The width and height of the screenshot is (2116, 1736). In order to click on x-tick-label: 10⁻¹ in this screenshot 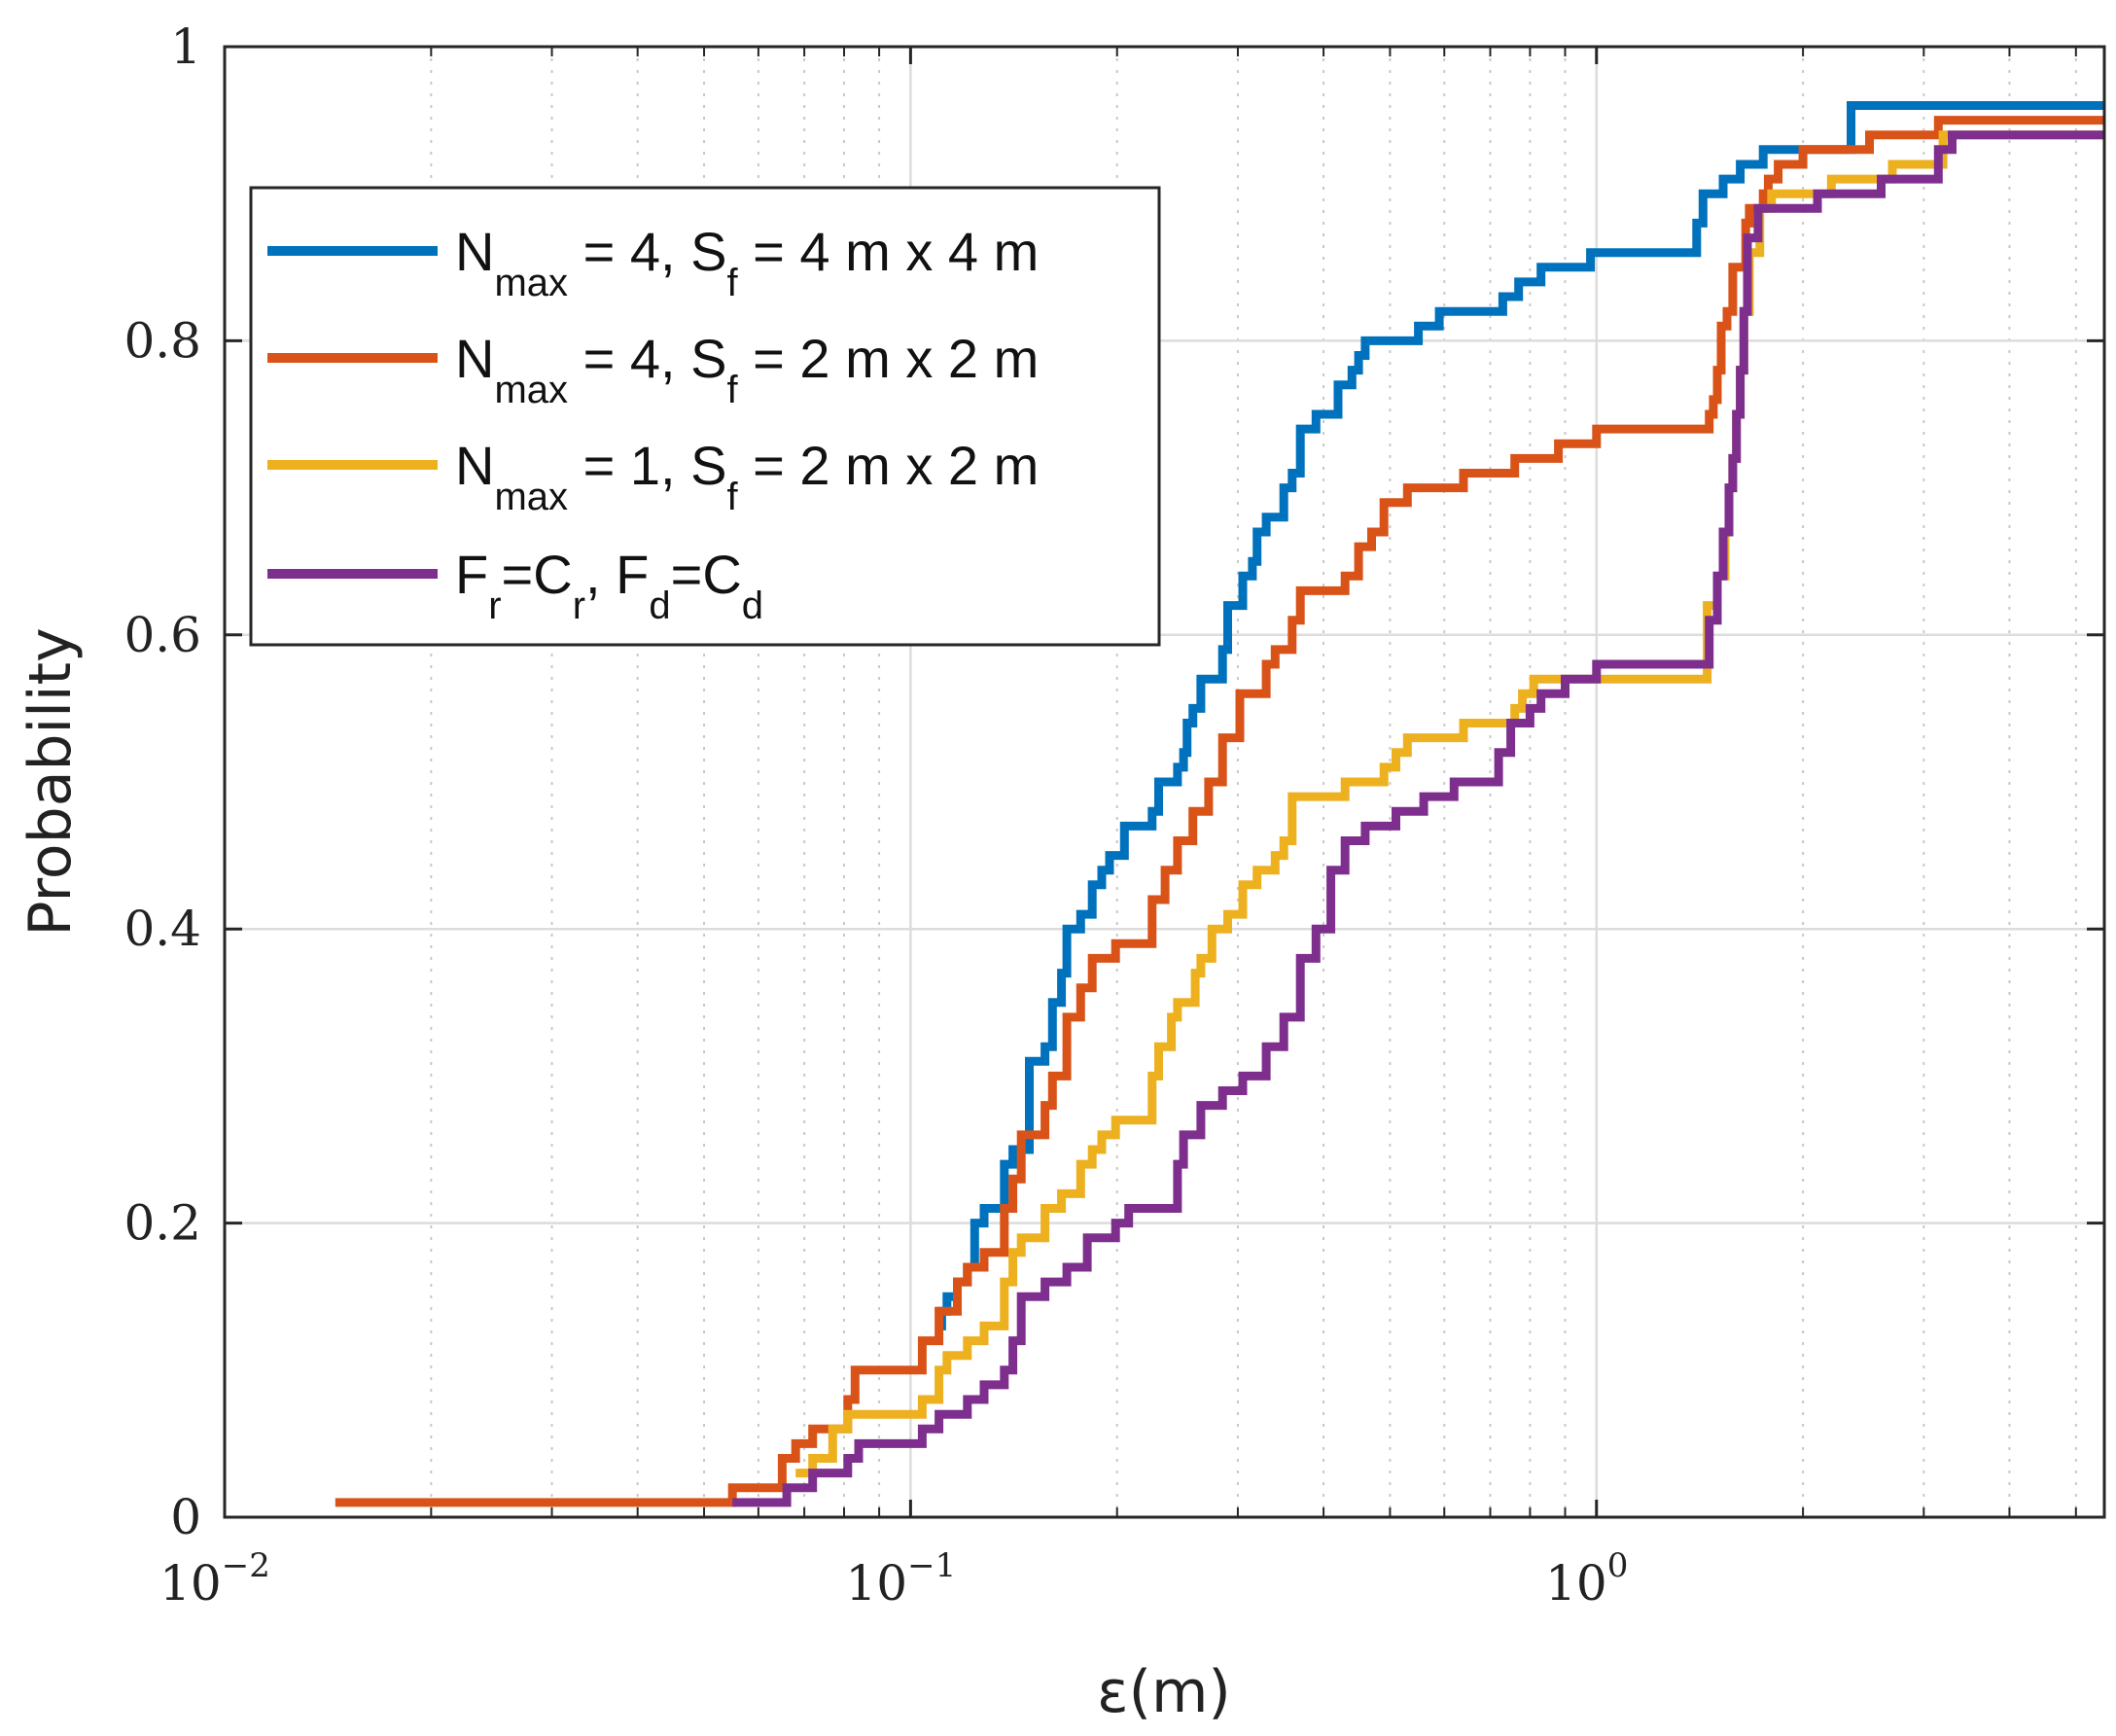, I will do `click(901, 1579)`.